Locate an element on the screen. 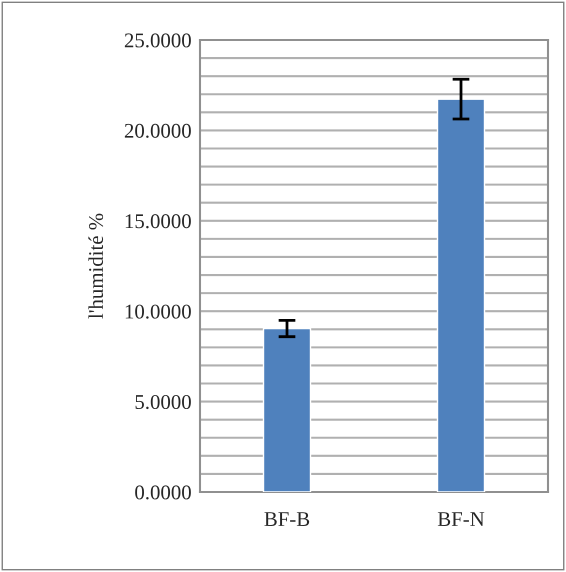 This screenshot has height=572, width=566. x-tick-label: BF-N is located at coordinates (461, 519).